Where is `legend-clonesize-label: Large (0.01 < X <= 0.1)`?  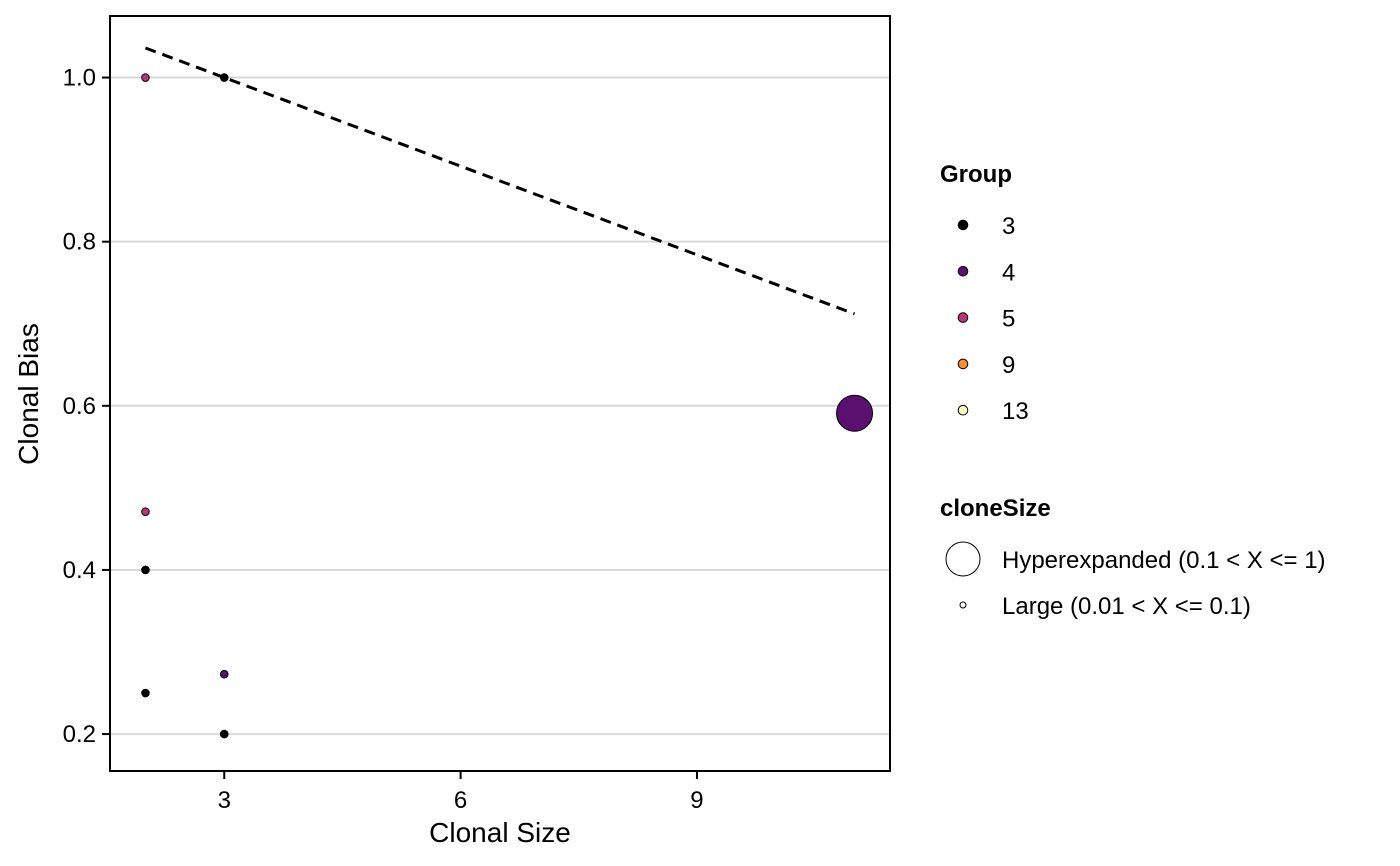 legend-clonesize-label: Large (0.01 < X <= 0.1) is located at coordinates (1126, 606).